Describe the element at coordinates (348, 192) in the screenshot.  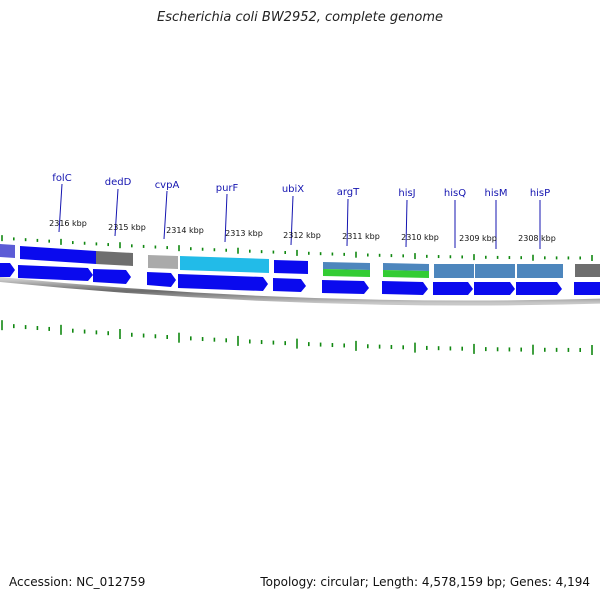
I see `gene-label-argT: argT` at that location.